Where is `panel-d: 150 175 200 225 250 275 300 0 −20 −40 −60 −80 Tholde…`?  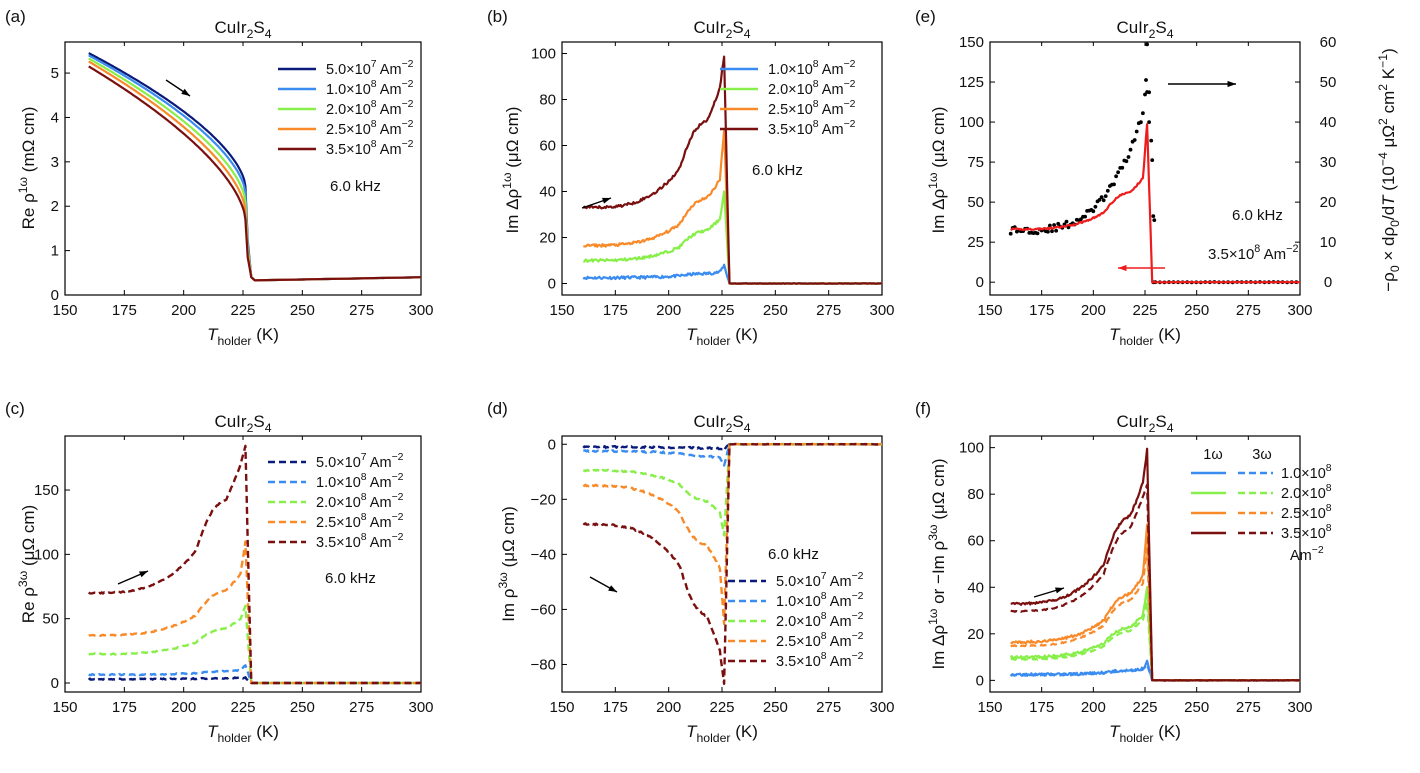 panel-d: 150 175 200 225 250 275 300 0 −20 −40 −60 −80 Tholde… is located at coordinates (695, 578).